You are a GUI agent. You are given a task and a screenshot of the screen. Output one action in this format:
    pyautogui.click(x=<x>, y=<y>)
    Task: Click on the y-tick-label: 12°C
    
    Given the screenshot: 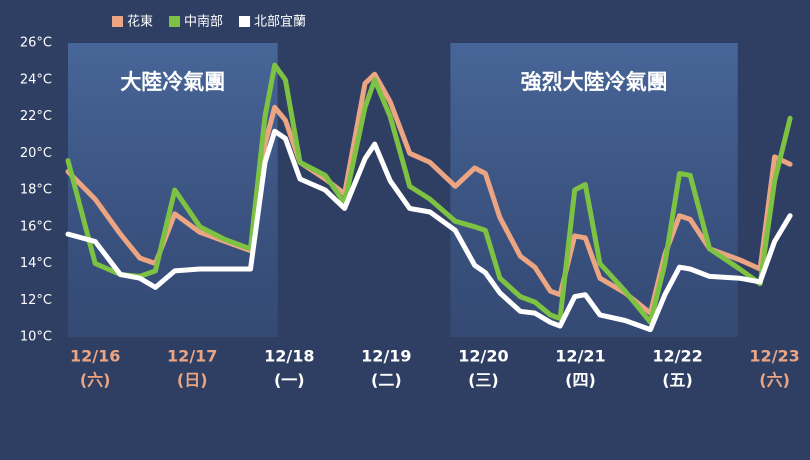 What is the action you would take?
    pyautogui.click(x=36, y=300)
    